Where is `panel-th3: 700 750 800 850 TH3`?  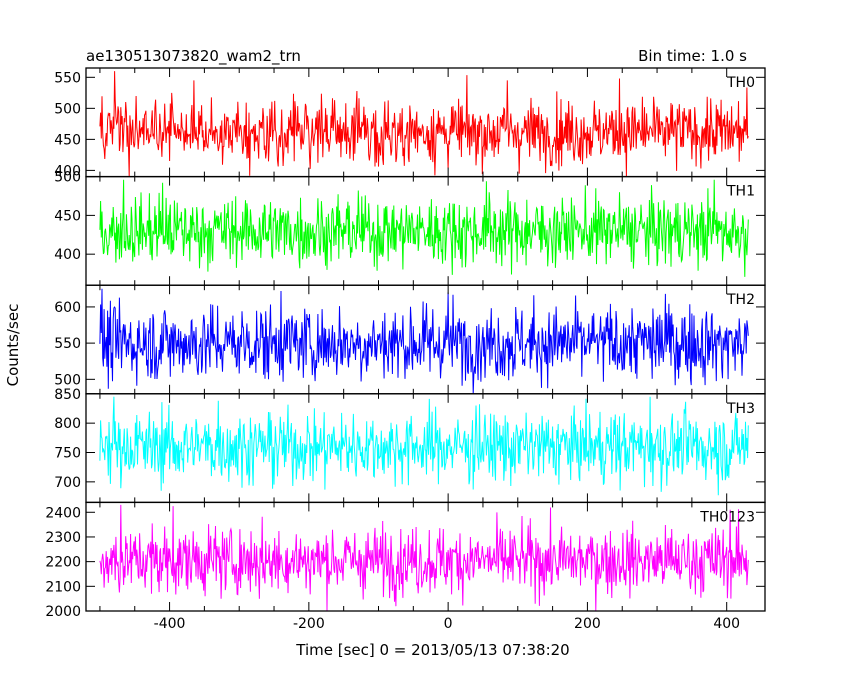
panel-th3: 700 750 800 850 TH3 is located at coordinates (410, 445).